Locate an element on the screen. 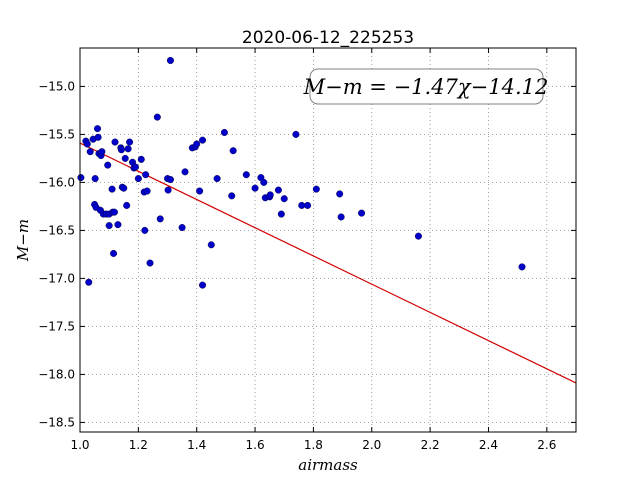  y-tick-label: −15.5 is located at coordinates (56, 134).